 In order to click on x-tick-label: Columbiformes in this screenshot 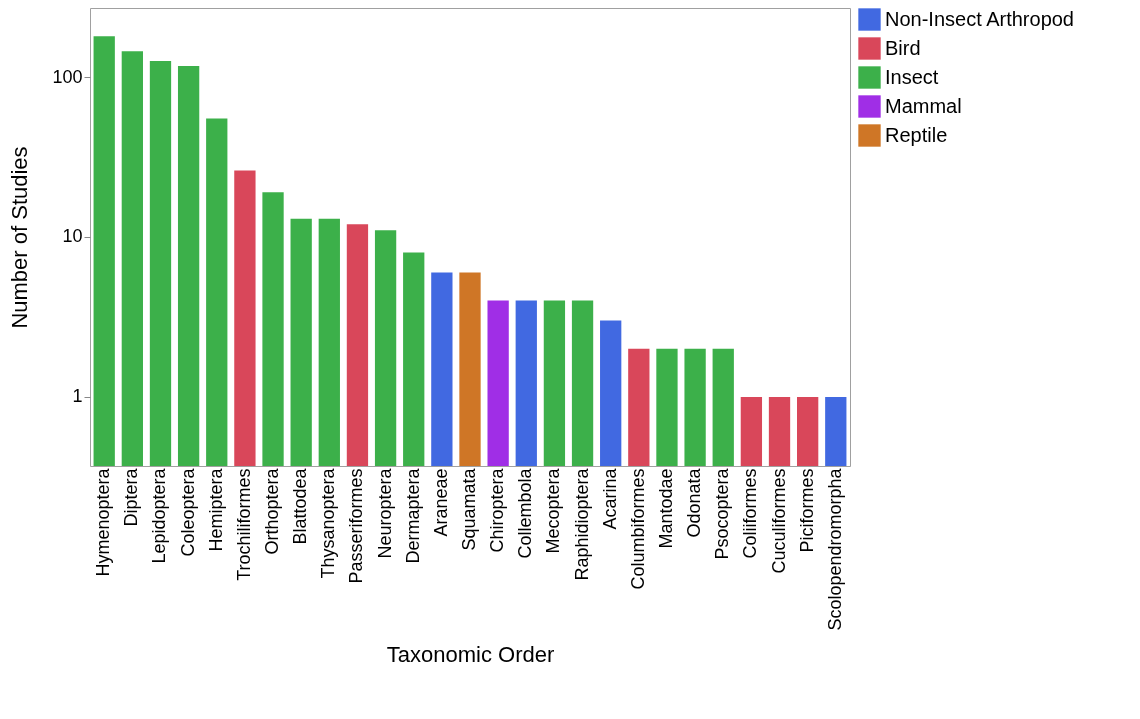, I will do `click(637, 529)`.